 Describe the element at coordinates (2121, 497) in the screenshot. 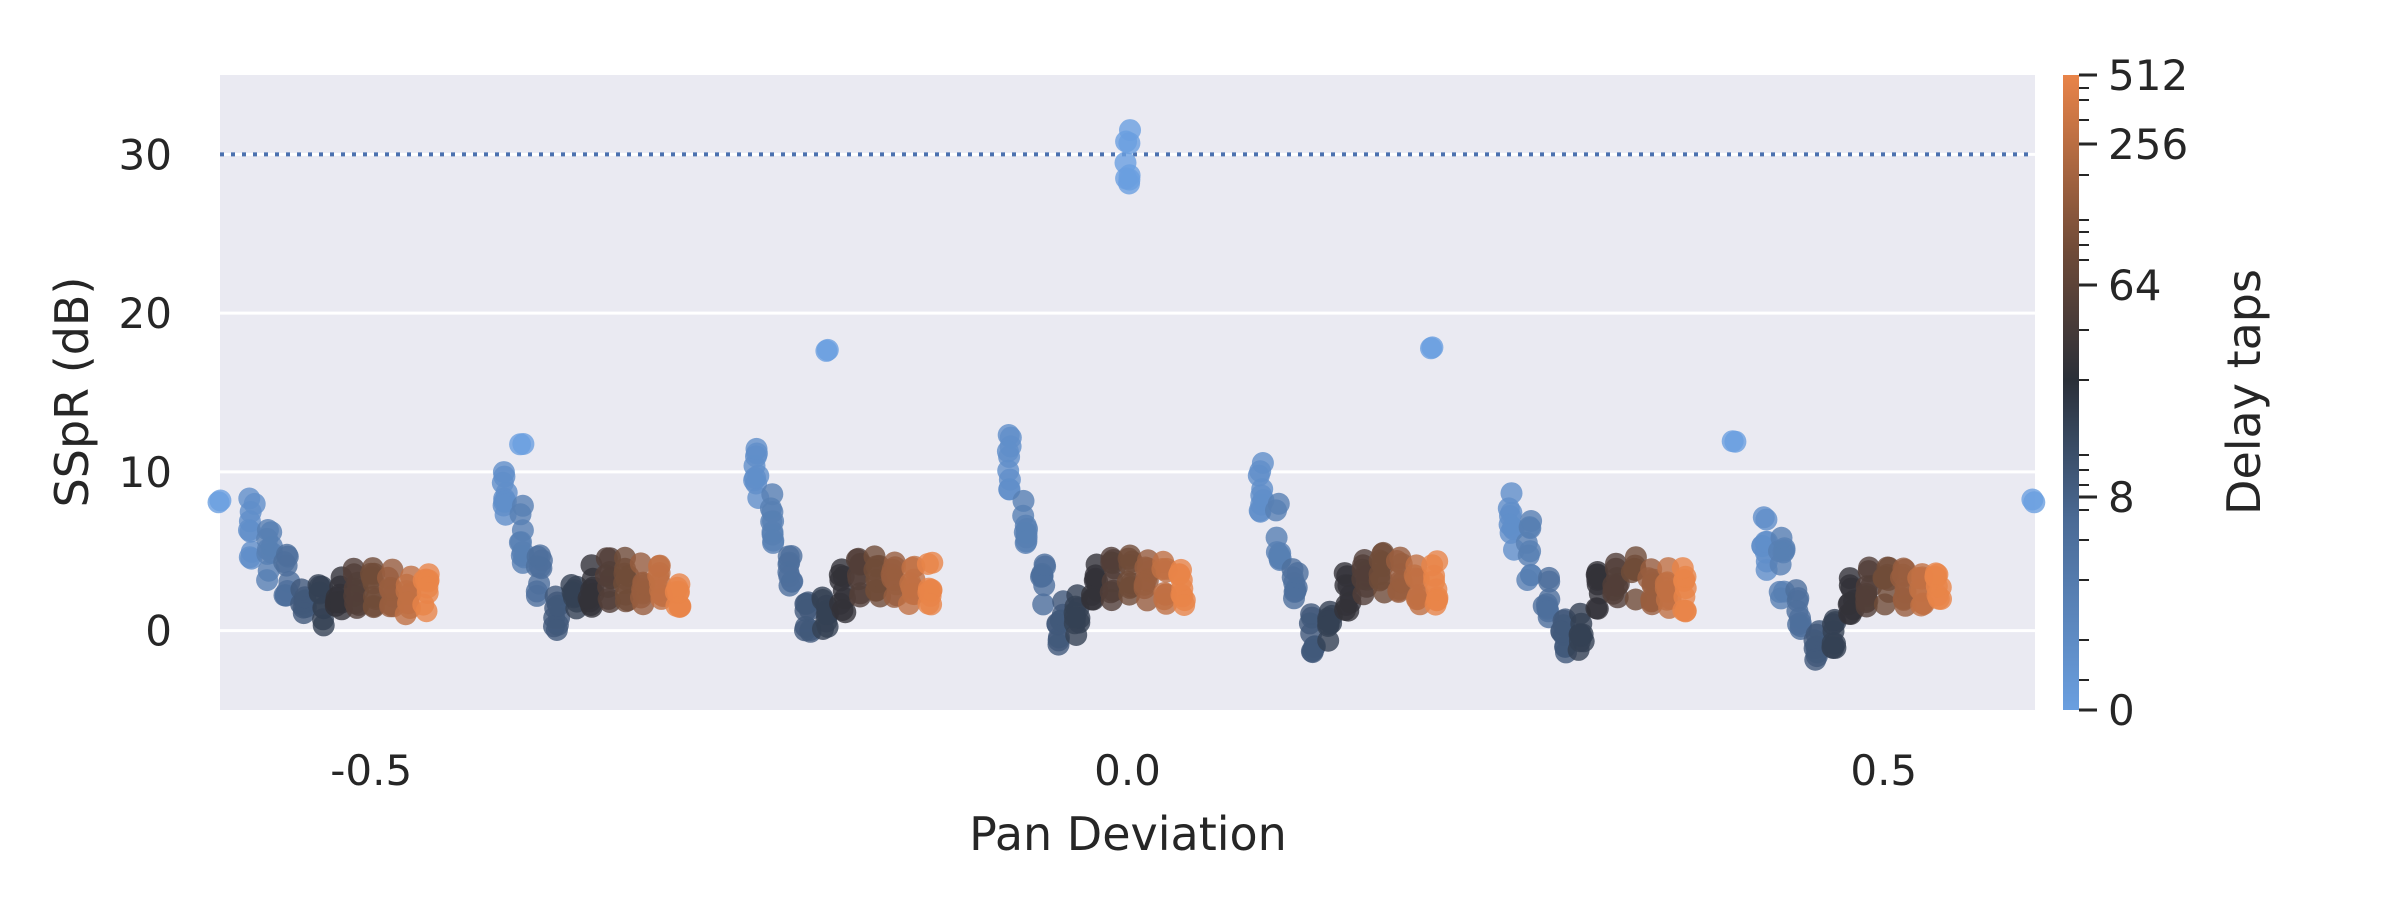

I see `colorbar-tick-label: 8` at that location.